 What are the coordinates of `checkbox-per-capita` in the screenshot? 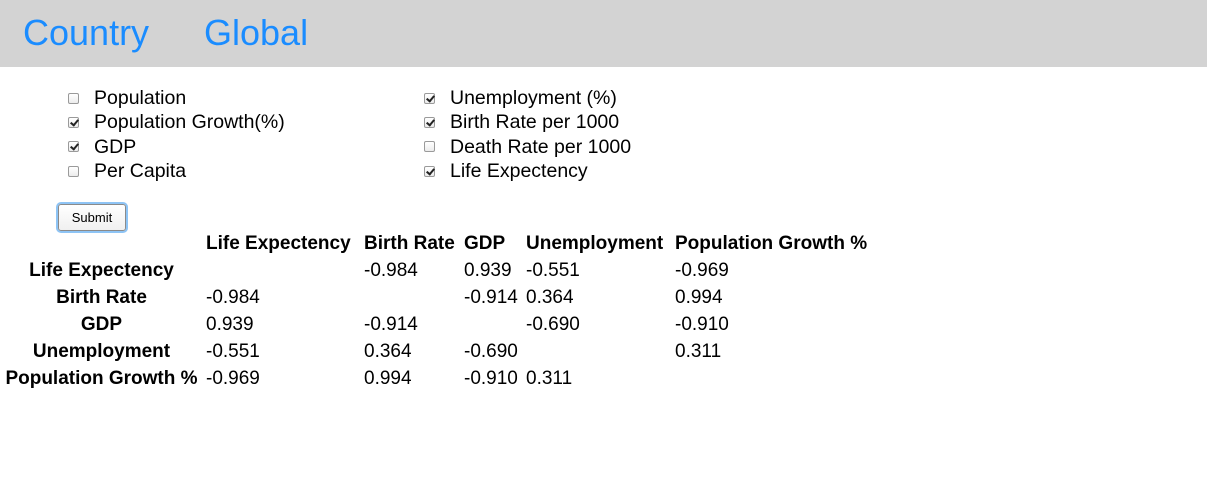 It's located at (73, 171).